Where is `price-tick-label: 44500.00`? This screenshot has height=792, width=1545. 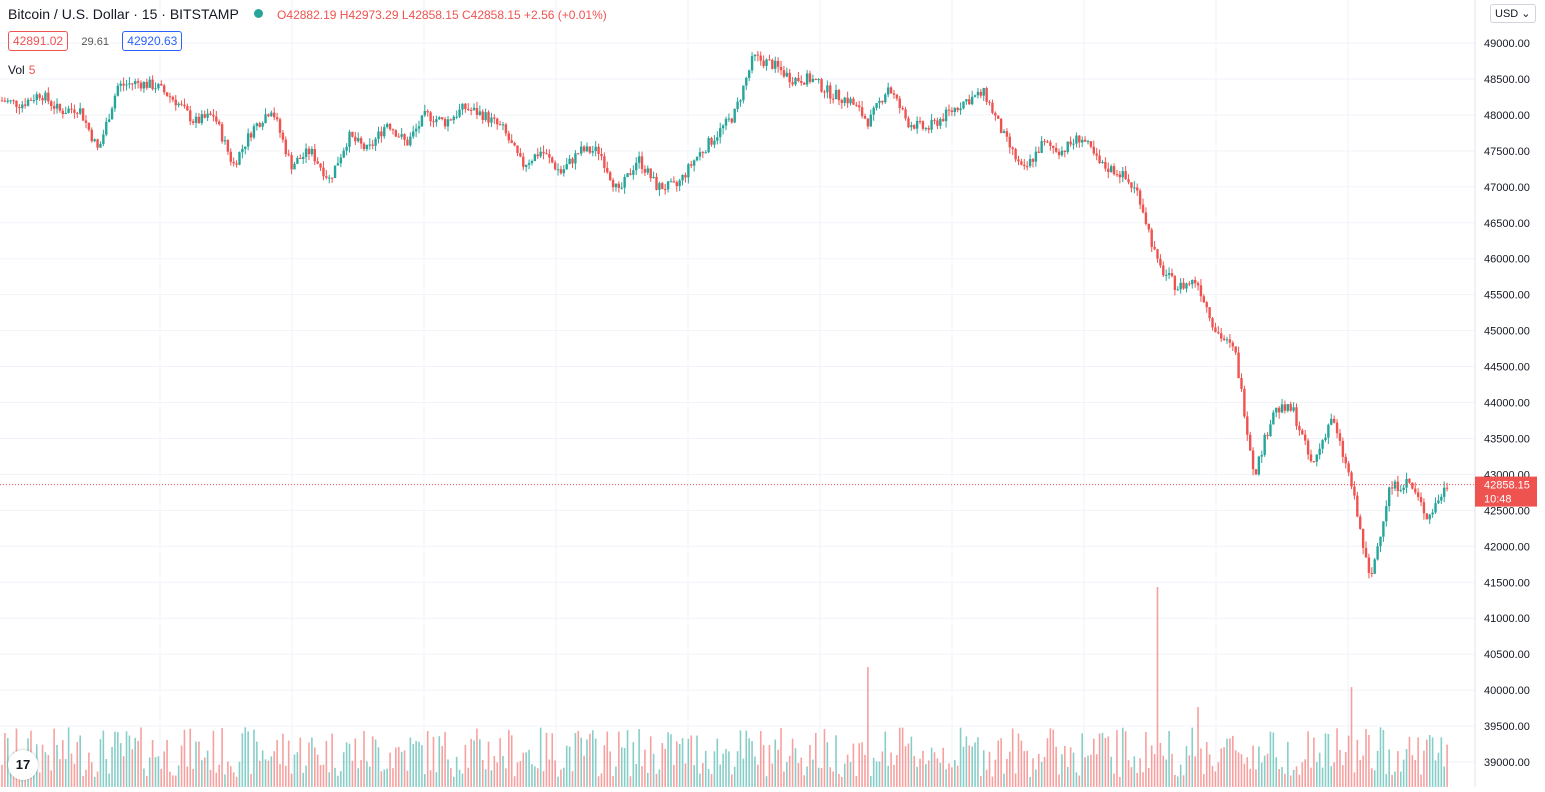
price-tick-label: 44500.00 is located at coordinates (1507, 368).